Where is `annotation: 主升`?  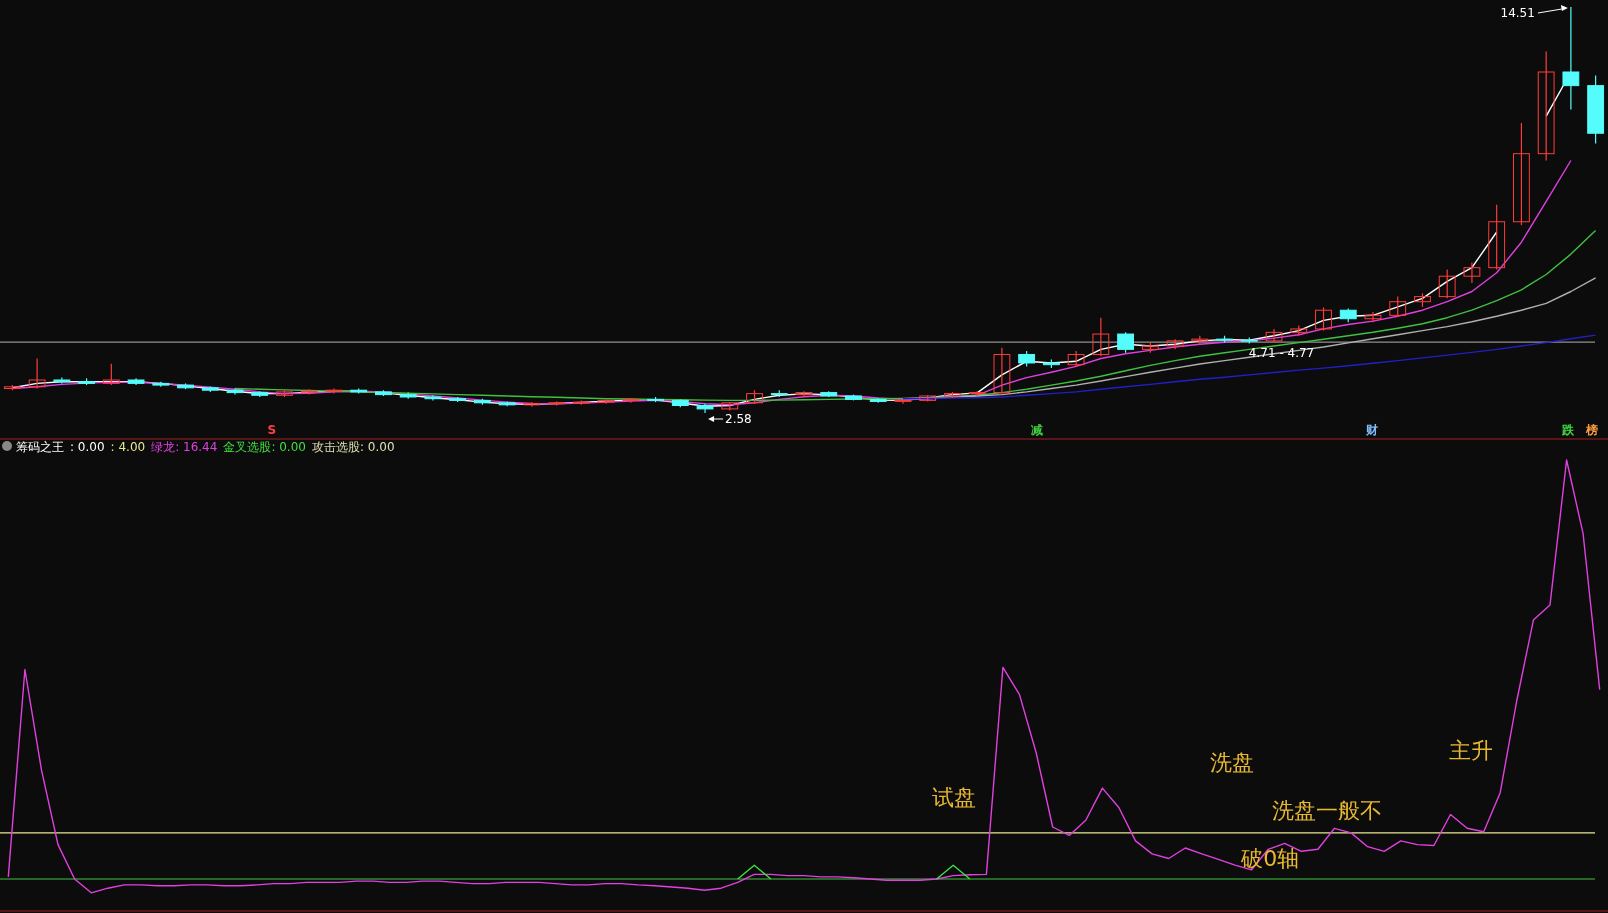 annotation: 主升 is located at coordinates (1471, 750).